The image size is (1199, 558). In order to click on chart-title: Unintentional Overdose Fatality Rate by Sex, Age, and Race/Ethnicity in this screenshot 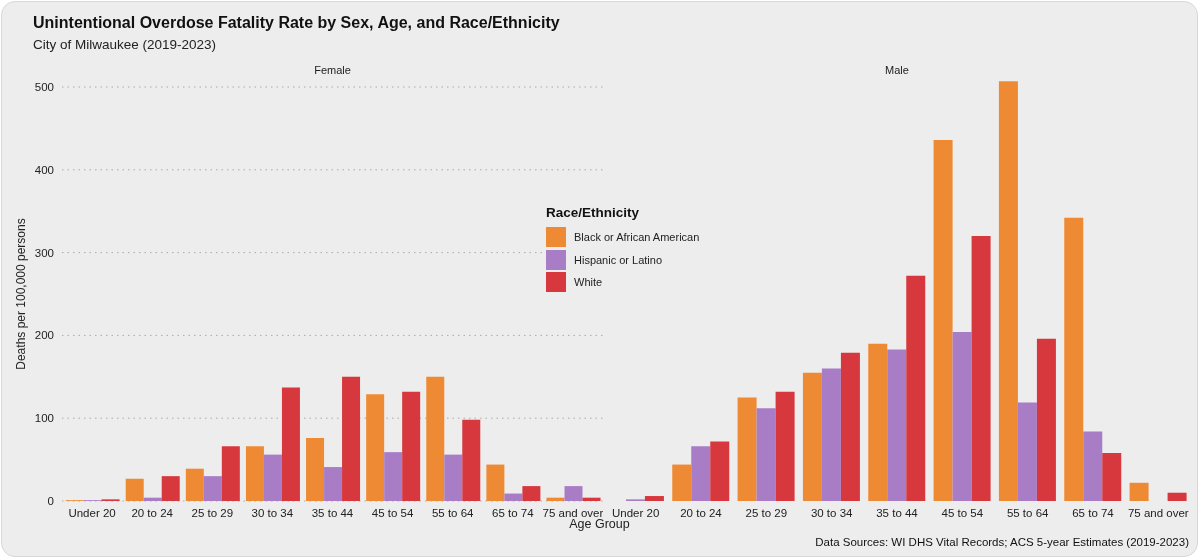, I will do `click(296, 23)`.